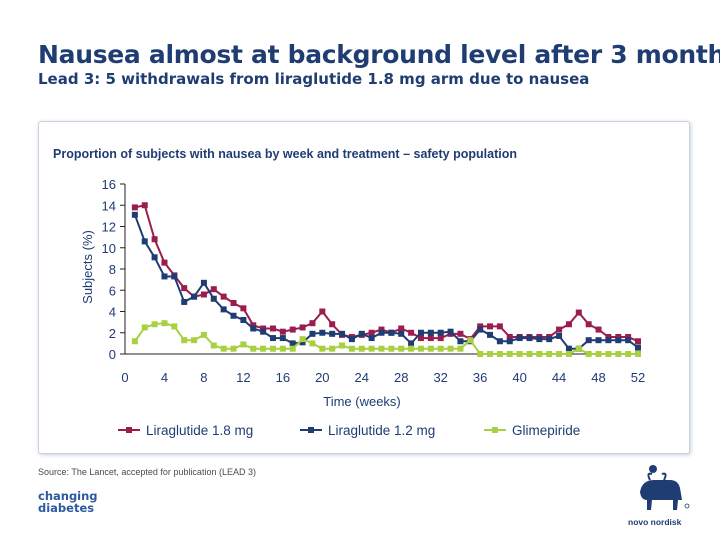 This screenshot has height=540, width=720. Describe the element at coordinates (598, 377) in the screenshot. I see `x-tick-label: 48` at that location.